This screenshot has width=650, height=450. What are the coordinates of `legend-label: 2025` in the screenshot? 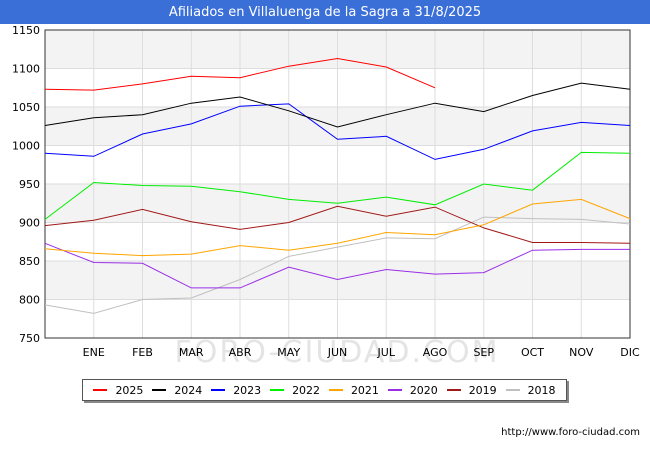 It's located at (129, 390).